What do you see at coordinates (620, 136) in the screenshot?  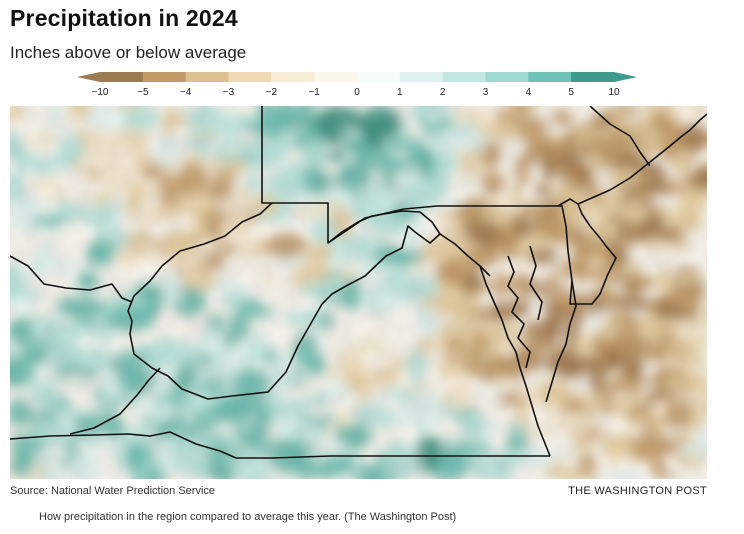 I see `new-york-border` at bounding box center [620, 136].